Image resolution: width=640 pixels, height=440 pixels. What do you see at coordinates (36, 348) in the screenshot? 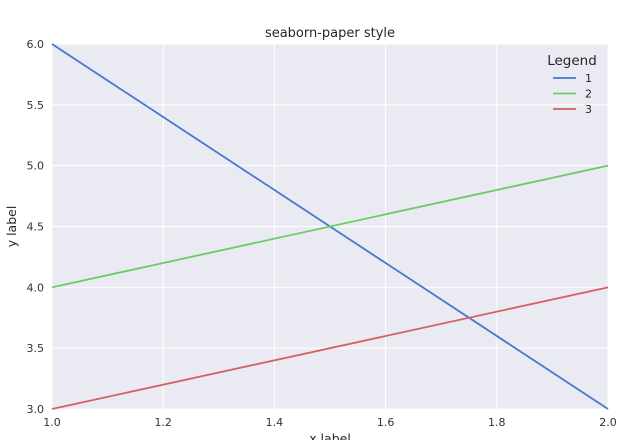
I see `y-tick-label: 3.5` at bounding box center [36, 348].